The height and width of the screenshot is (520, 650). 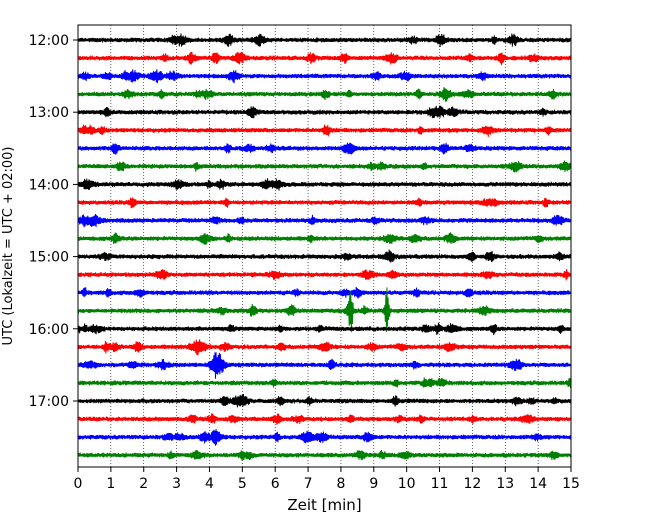 What do you see at coordinates (53, 221) in the screenshot?
I see `y-axis-ticks: 12:00 13:00 14:00 15:00 16:00 17:00` at bounding box center [53, 221].